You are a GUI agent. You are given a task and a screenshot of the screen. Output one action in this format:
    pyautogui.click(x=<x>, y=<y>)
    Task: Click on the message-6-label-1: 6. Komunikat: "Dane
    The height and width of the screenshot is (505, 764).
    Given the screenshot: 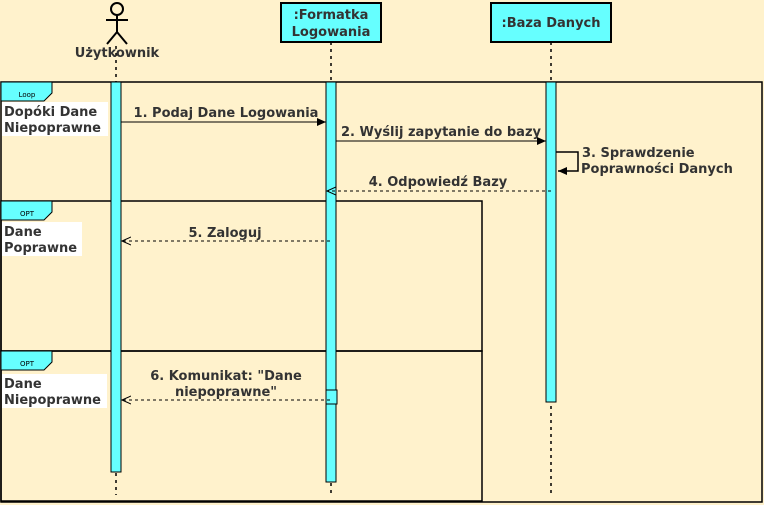 What is the action you would take?
    pyautogui.click(x=226, y=376)
    